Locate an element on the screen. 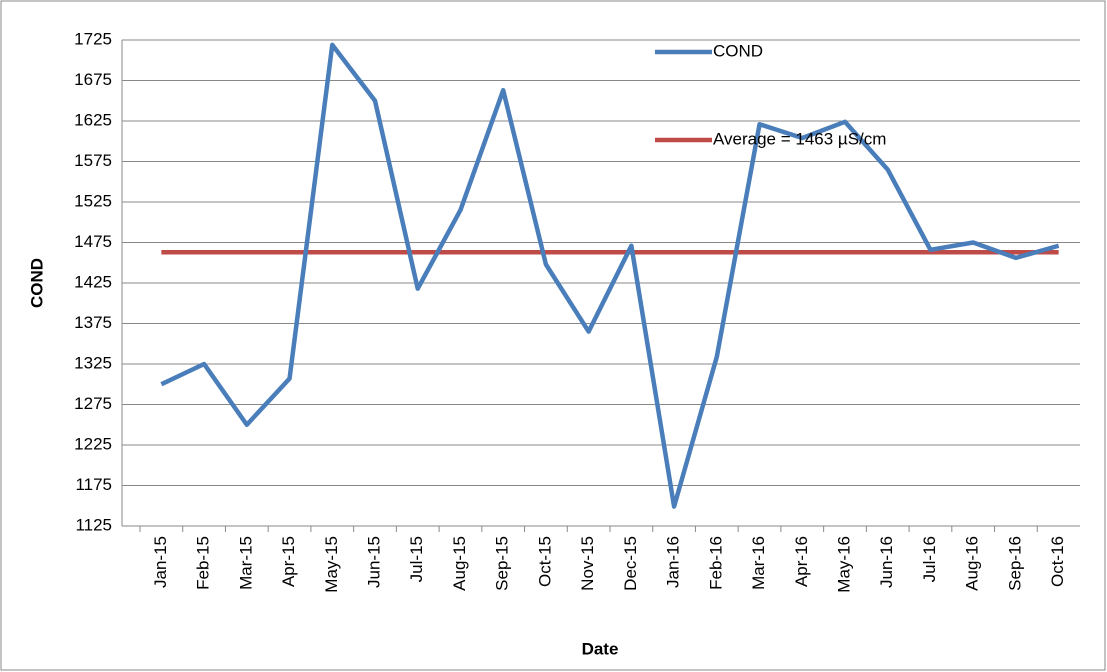 This screenshot has width=1107, height=672. x-tick-label: Jul-15 is located at coordinates (416, 559).